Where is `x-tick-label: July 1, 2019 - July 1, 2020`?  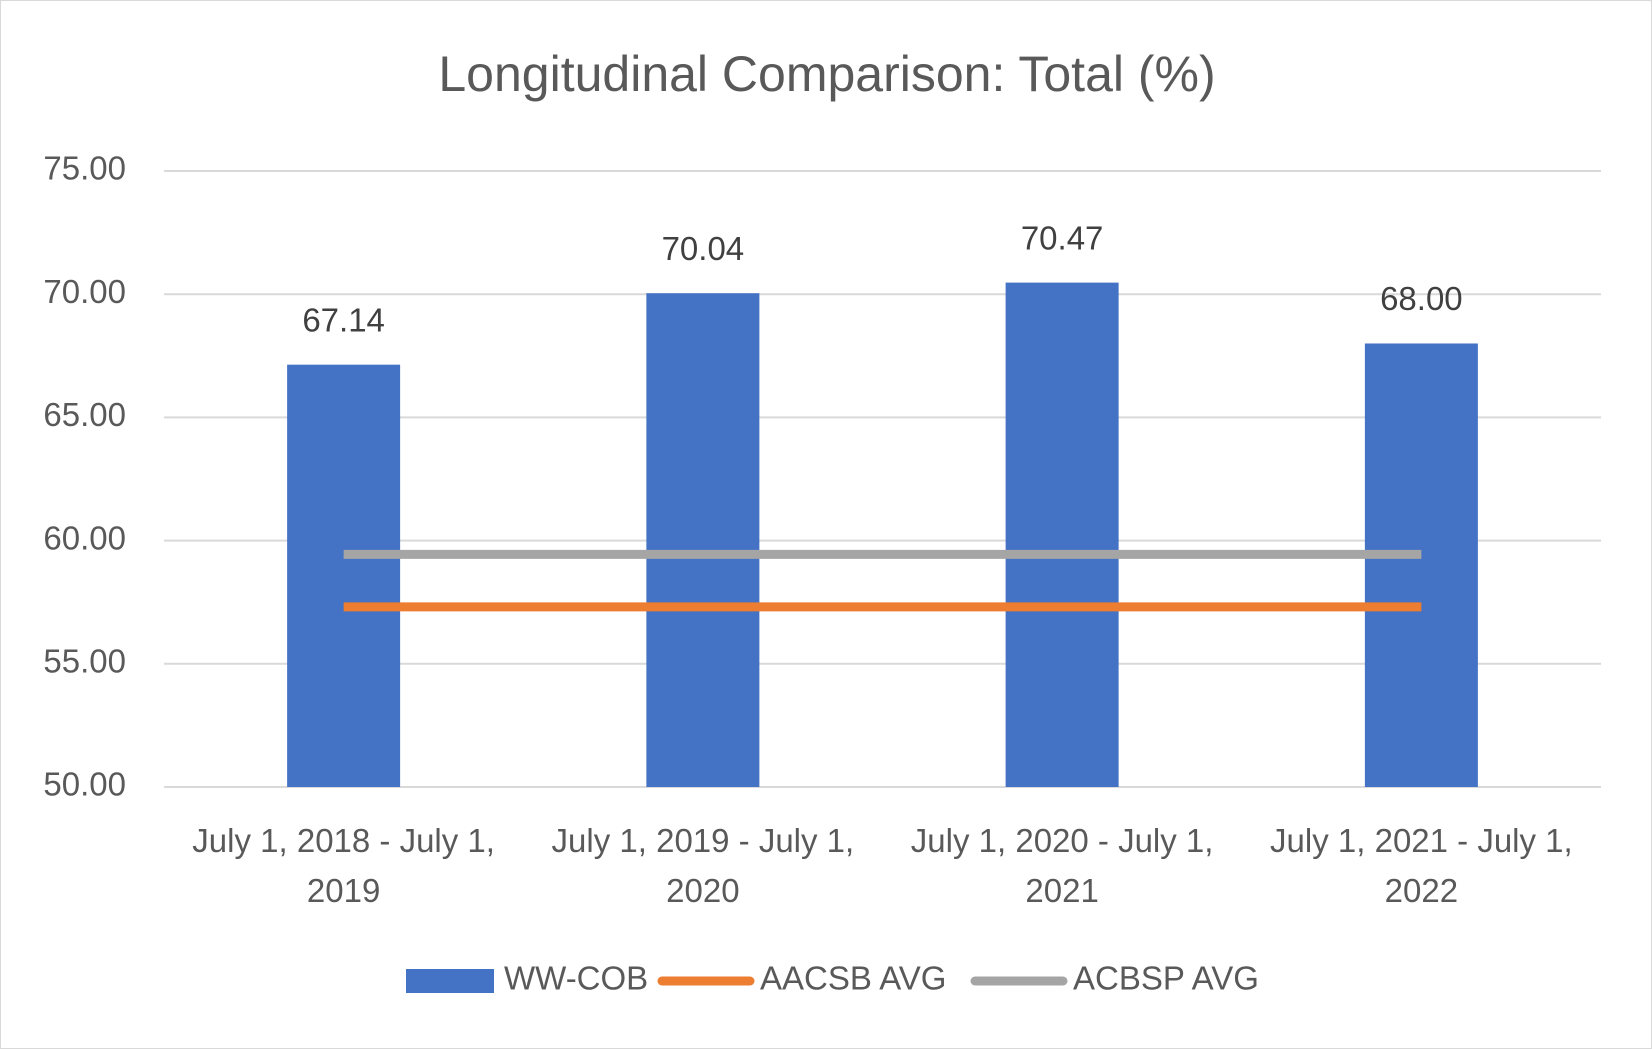
x-tick-label: July 1, 2019 - July 1, 2020 is located at coordinates (703, 865).